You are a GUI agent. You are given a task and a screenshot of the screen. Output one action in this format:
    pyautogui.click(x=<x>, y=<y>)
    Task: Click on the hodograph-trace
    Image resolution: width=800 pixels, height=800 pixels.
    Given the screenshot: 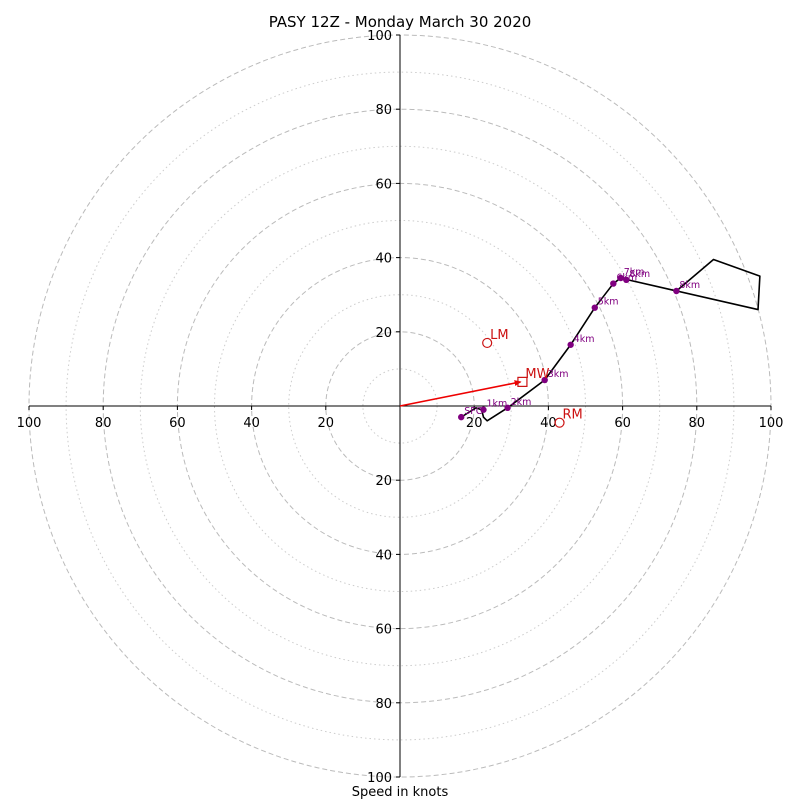 What is the action you would take?
    pyautogui.click(x=580, y=340)
    